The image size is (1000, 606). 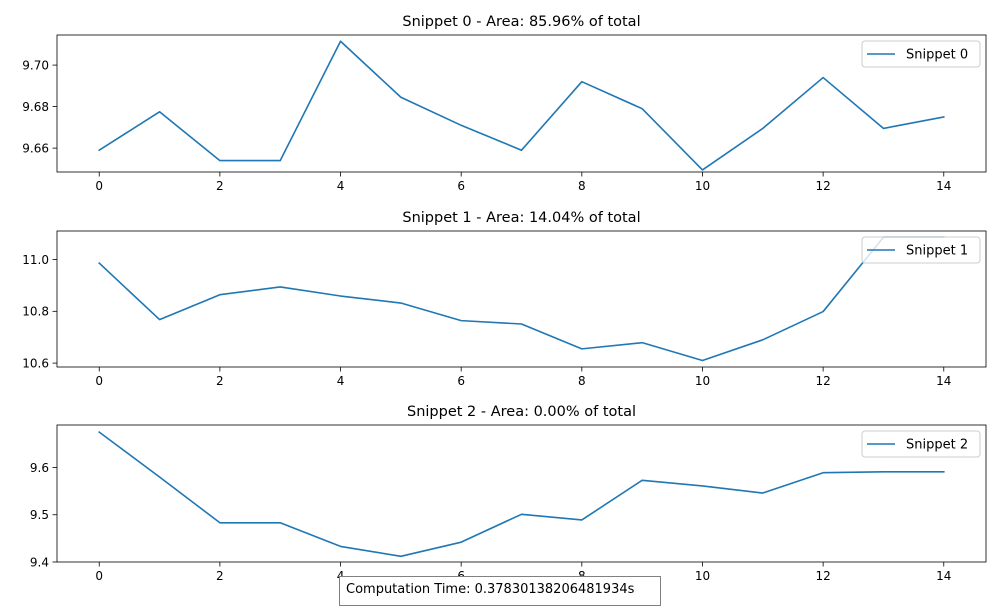 I want to click on chart-title: Snippet 2 - Area: 0.00% of total, so click(x=521, y=412).